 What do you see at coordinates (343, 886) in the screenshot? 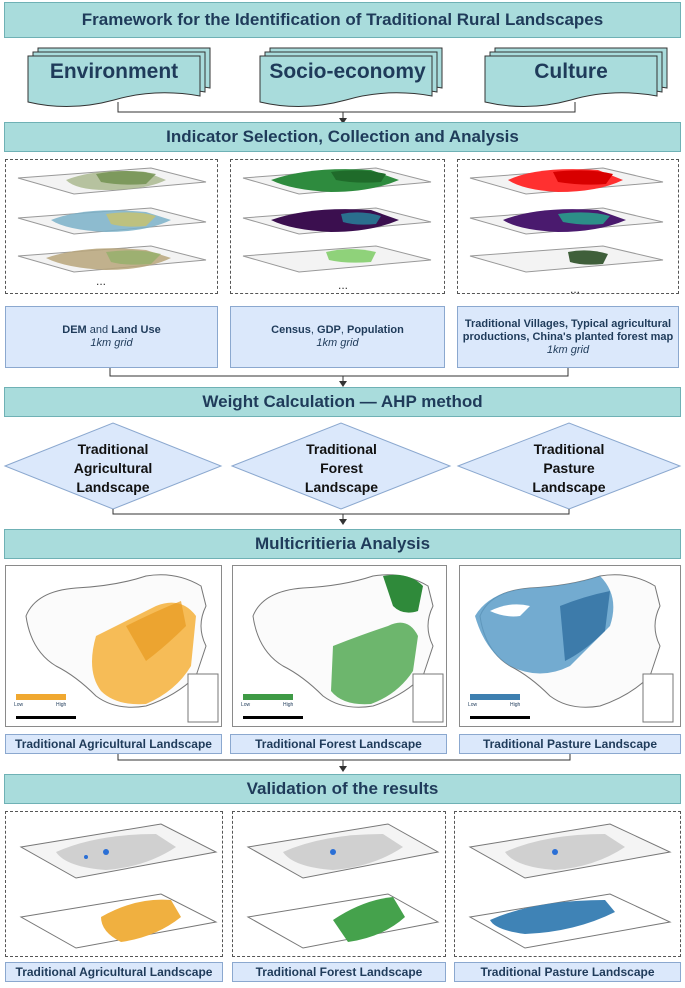
I see `forest-validation-graphic` at bounding box center [343, 886].